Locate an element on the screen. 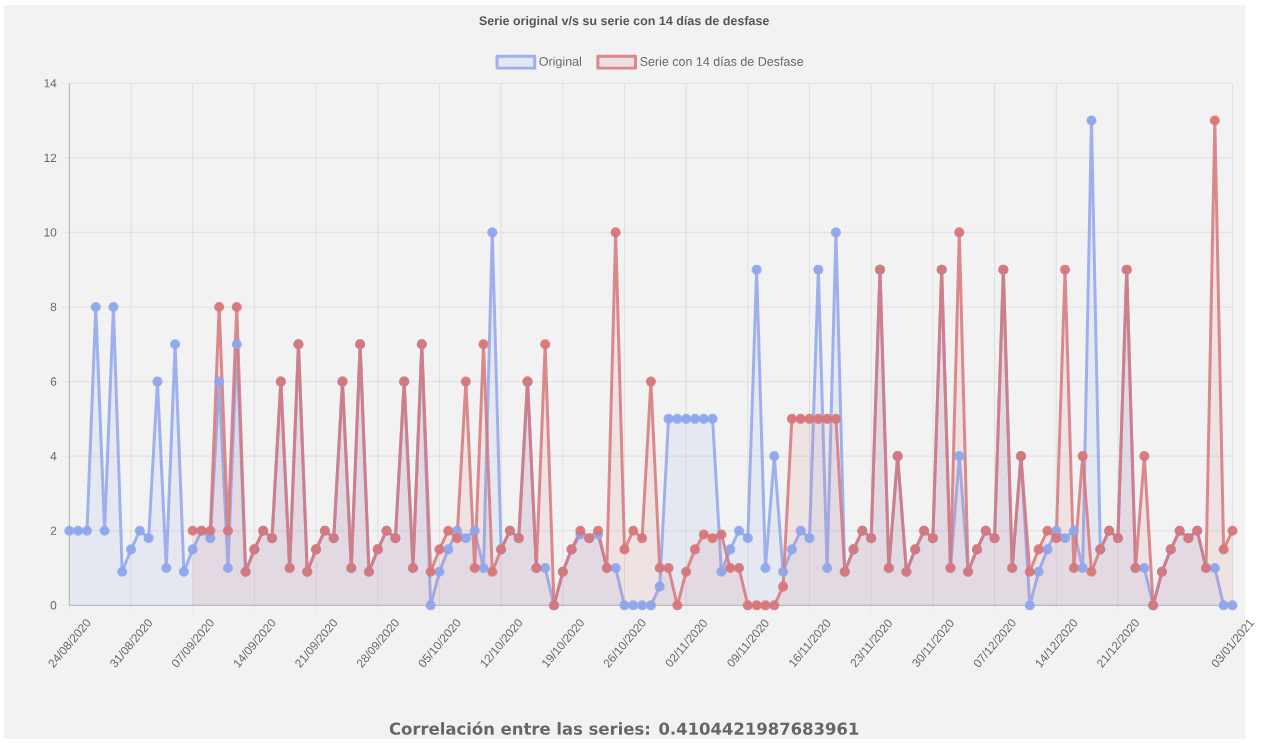  y-tick-label: 10 is located at coordinates (50, 232).